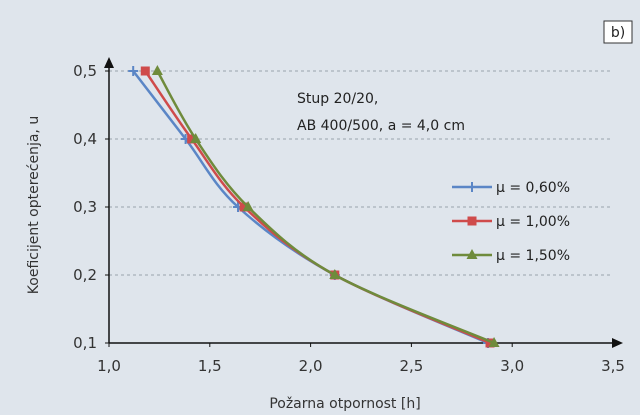 Image resolution: width=640 pixels, height=415 pixels. I want to click on legend: μ = 0,60% μ = 1,00% μ = 1,50%, so click(511, 222).